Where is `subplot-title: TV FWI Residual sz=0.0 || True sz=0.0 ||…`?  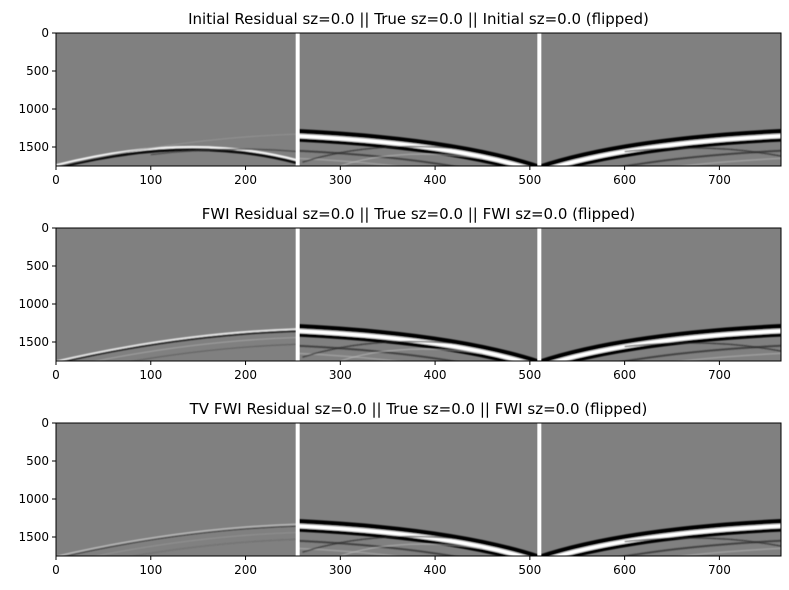
subplot-title: TV FWI Residual sz=0.0 || True sz=0.0 ||… is located at coordinates (418, 409).